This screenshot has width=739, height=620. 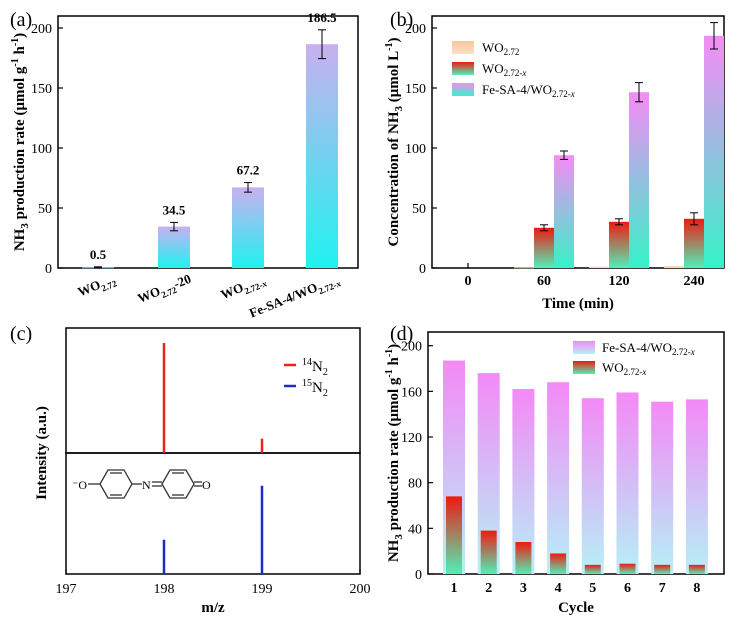 What do you see at coordinates (463, 89) in the screenshot?
I see `legend-swatch-fesa` at bounding box center [463, 89].